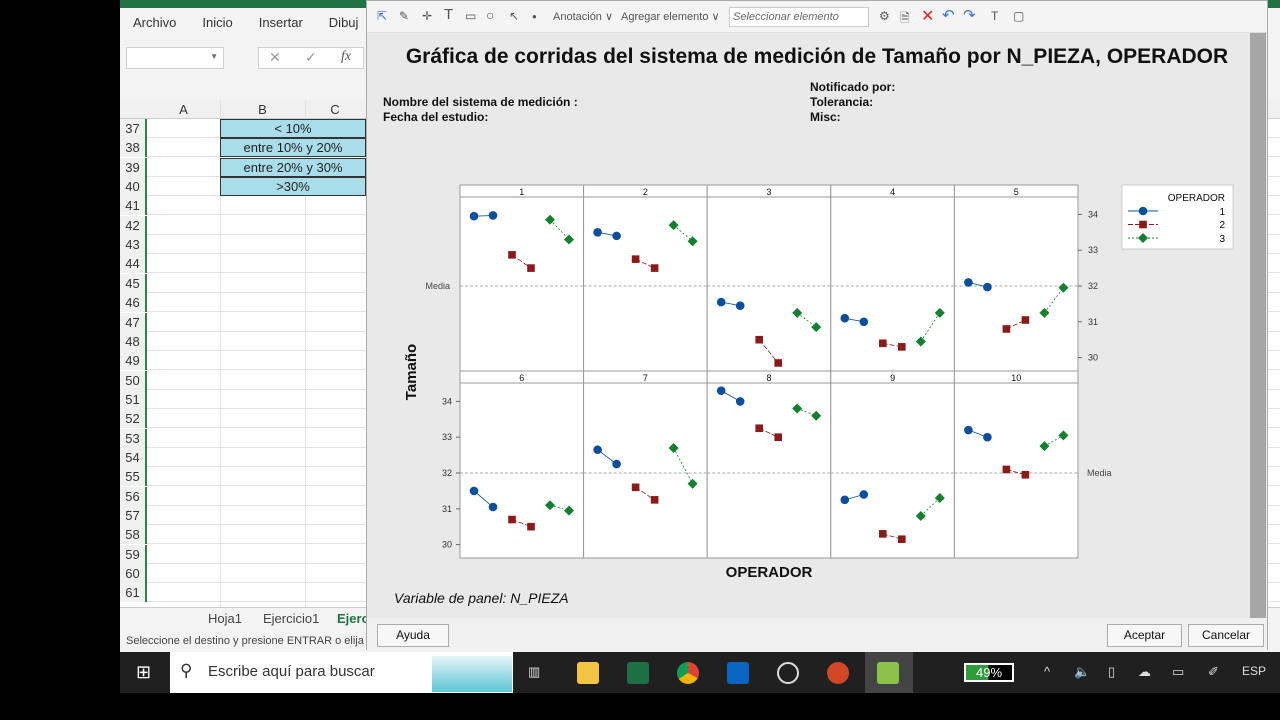 This screenshot has width=1280, height=720. I want to click on brush-icon: ✎, so click(404, 16).